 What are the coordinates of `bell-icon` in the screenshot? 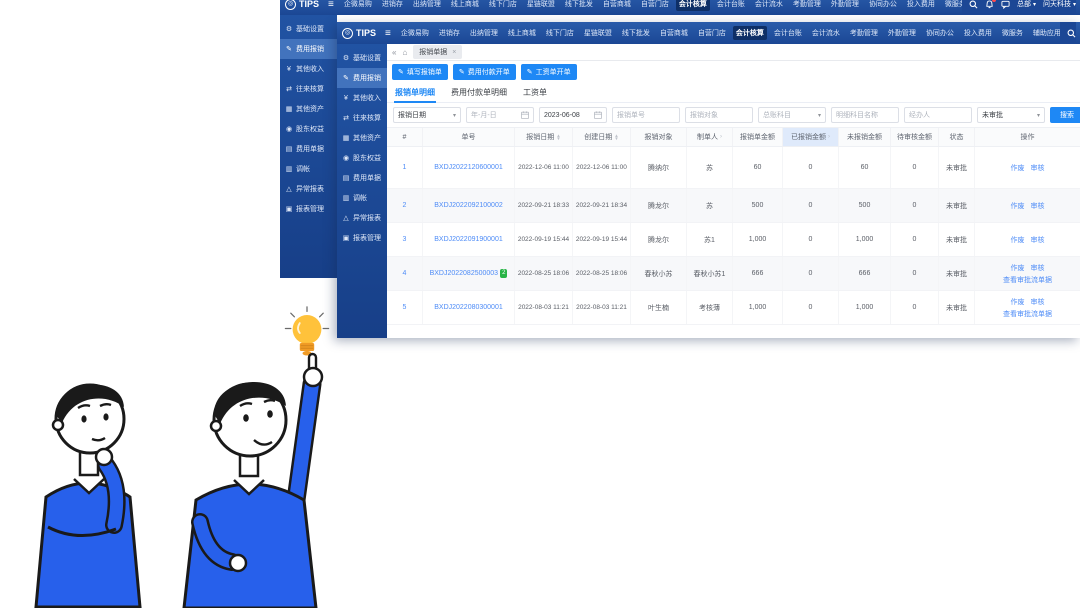 It's located at (990, 4).